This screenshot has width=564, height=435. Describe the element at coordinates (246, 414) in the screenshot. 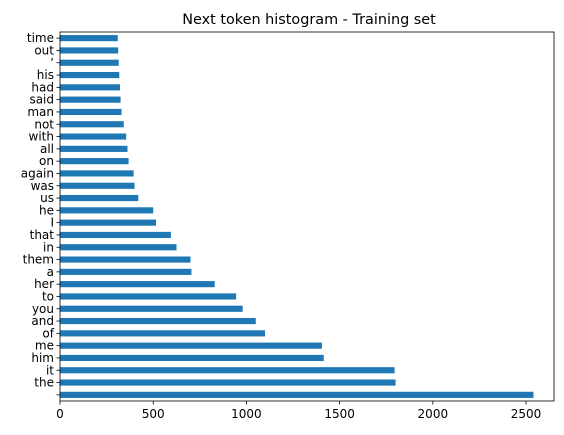

I see `x-tick-label: 1000` at that location.